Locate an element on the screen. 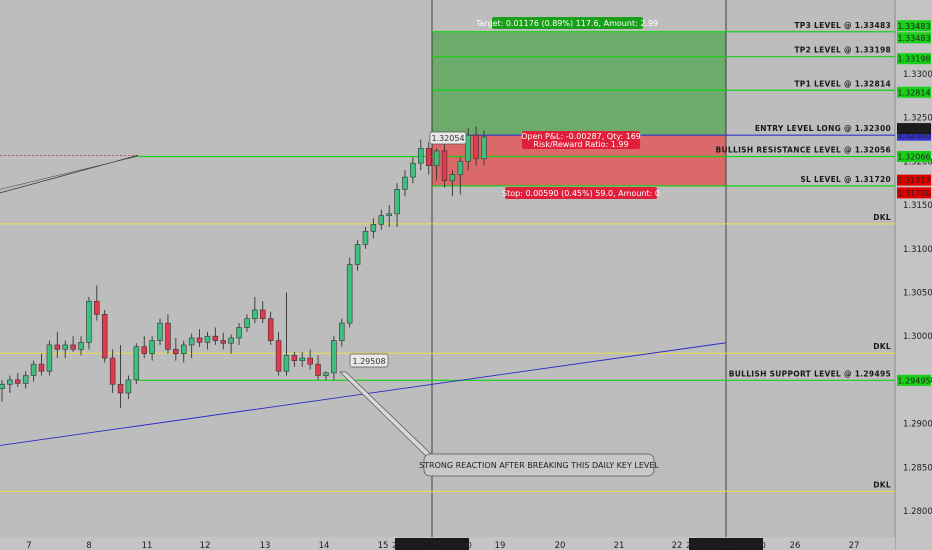  y-tick-10: 1.28500 is located at coordinates (917, 468).